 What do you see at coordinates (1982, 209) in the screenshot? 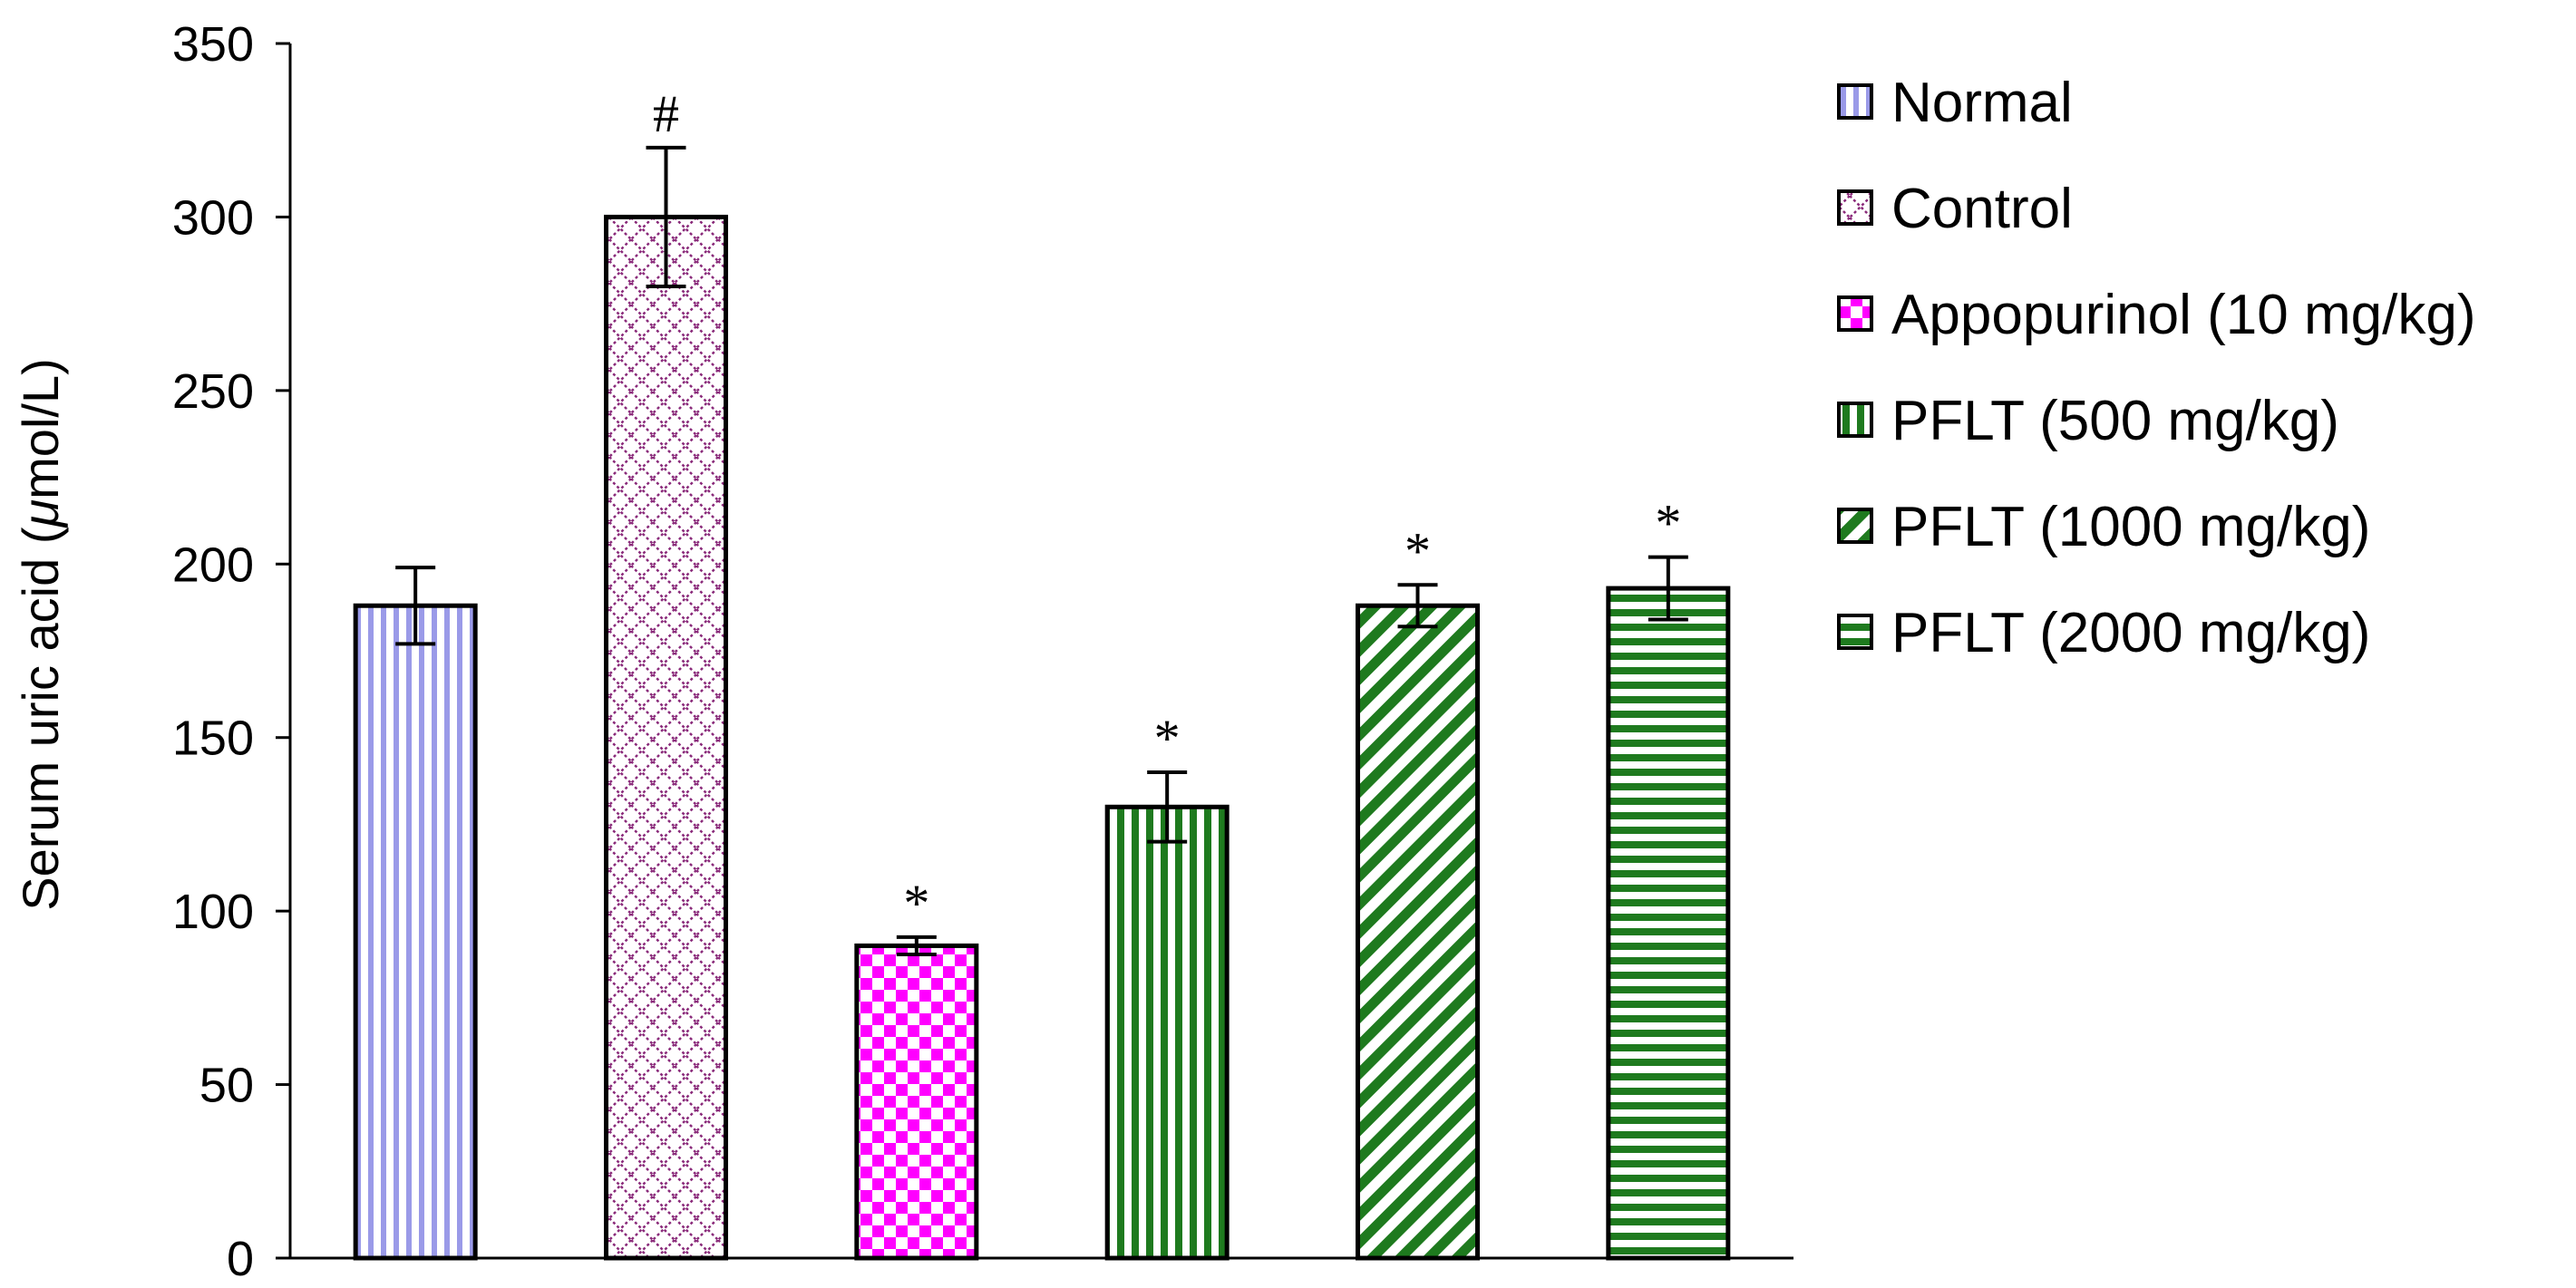
I see `legend-label-1: Control` at bounding box center [1982, 209].